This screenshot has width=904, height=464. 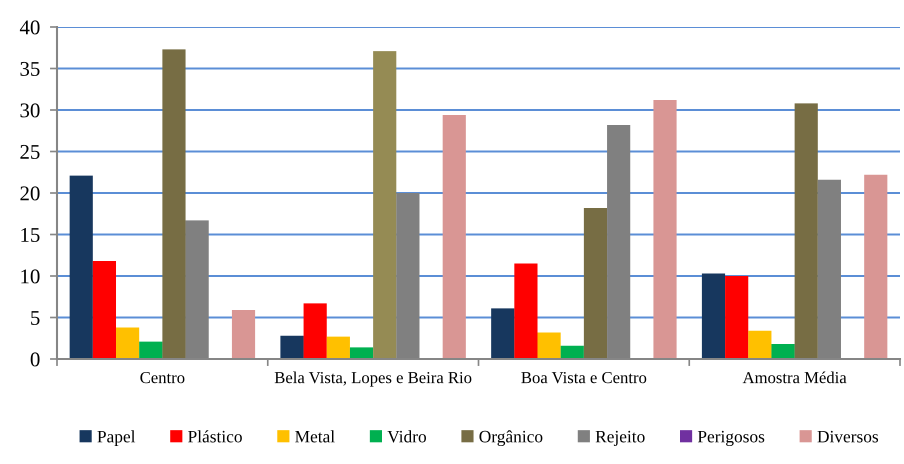 What do you see at coordinates (215, 436) in the screenshot?
I see `legend-label: Plástico` at bounding box center [215, 436].